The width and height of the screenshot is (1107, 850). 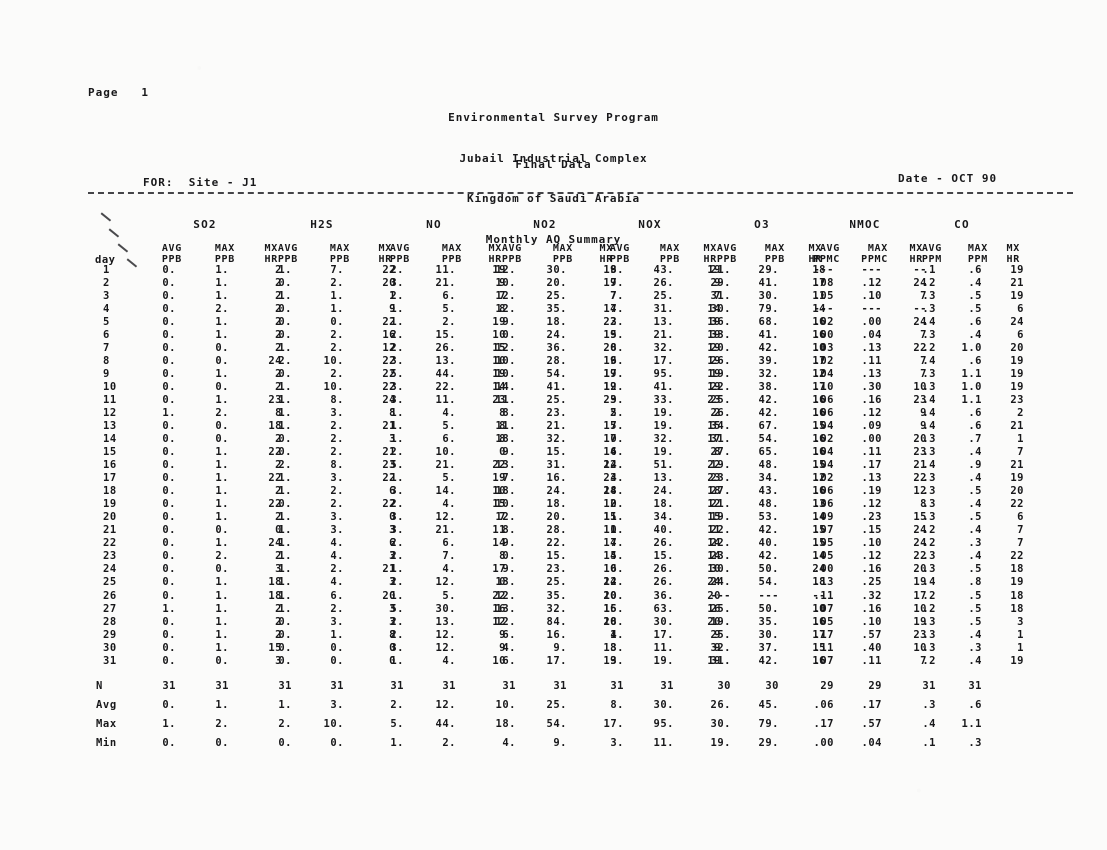 I want to click on cell-mxhr: 21, so click(x=1017, y=465).